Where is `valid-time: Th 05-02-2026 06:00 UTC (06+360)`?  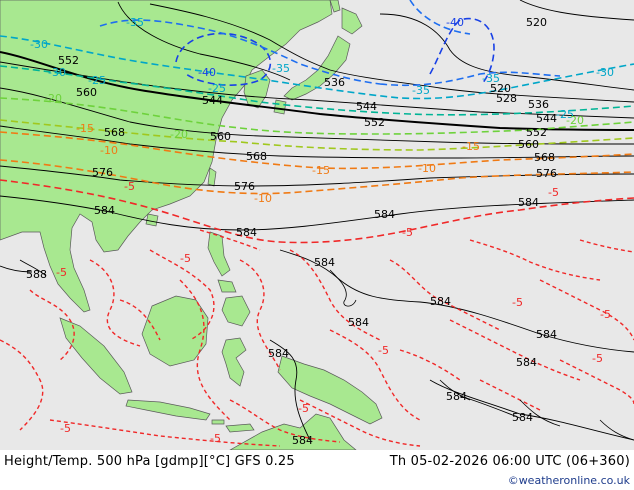 valid-time: Th 05-02-2026 06:00 UTC (06+360) is located at coordinates (509, 461).